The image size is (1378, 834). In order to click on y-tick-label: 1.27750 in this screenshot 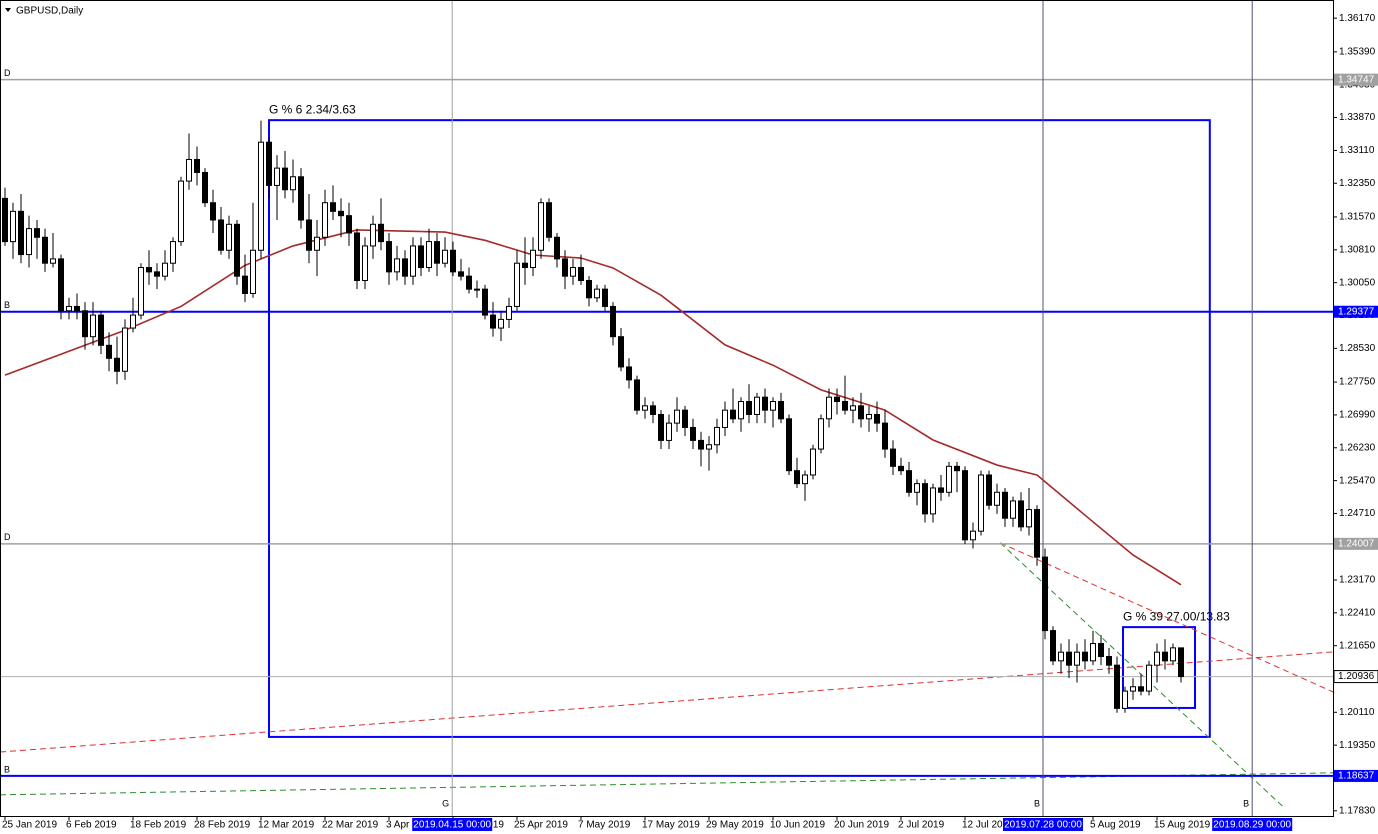, I will do `click(1357, 382)`.